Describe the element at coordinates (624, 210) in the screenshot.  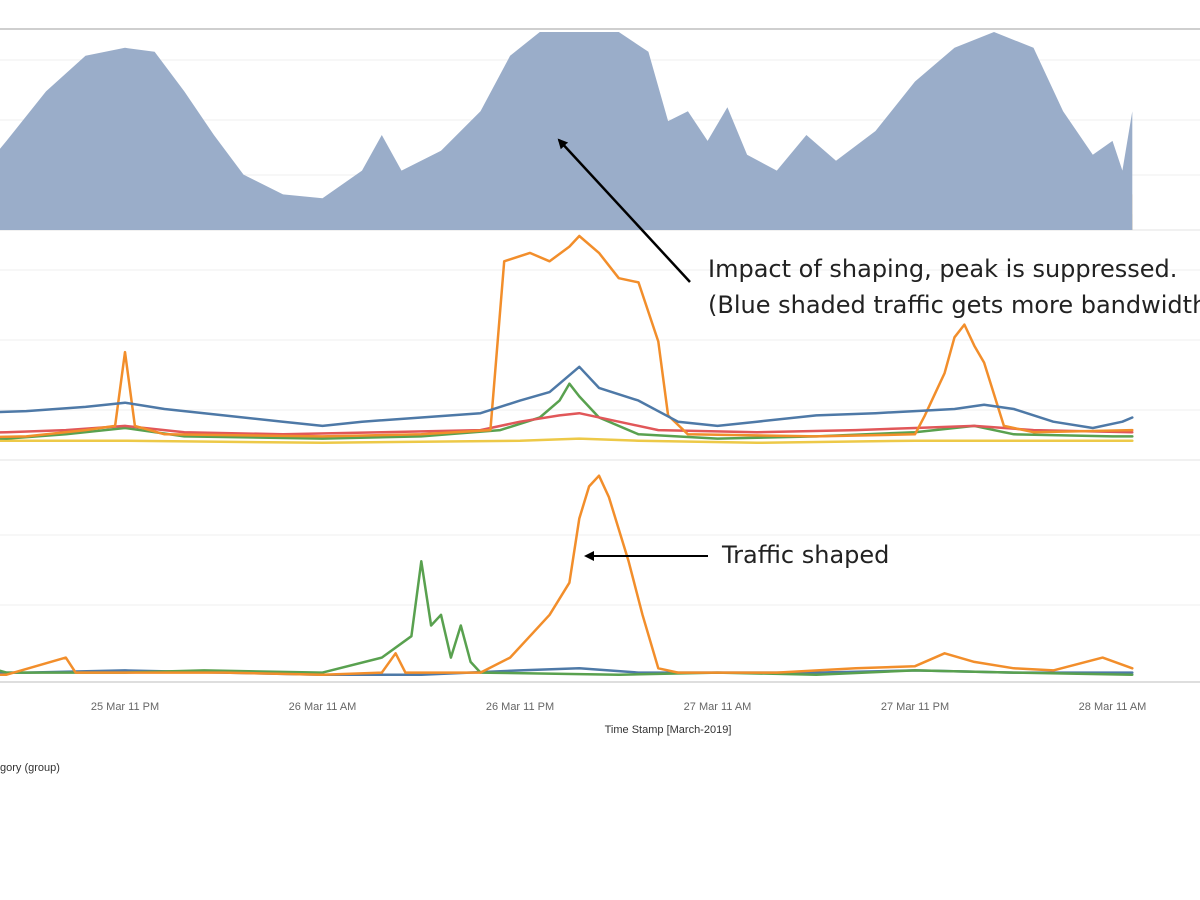
I see `shaping-arrow` at that location.